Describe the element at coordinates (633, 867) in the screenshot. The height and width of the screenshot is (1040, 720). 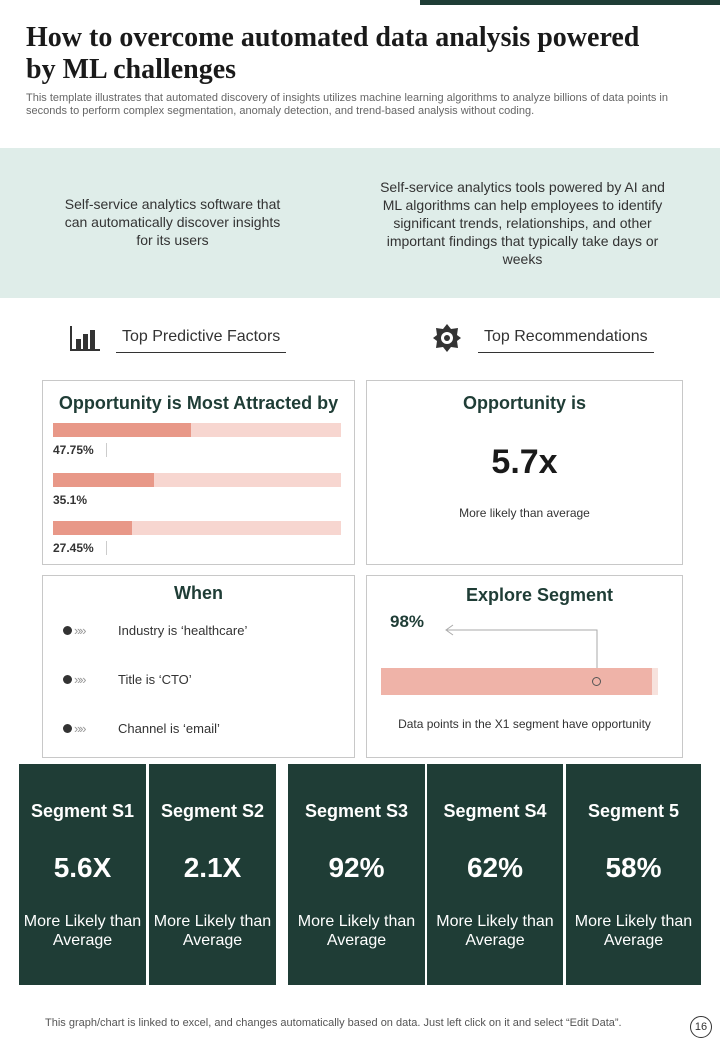
I see `segment-value: 58%` at that location.